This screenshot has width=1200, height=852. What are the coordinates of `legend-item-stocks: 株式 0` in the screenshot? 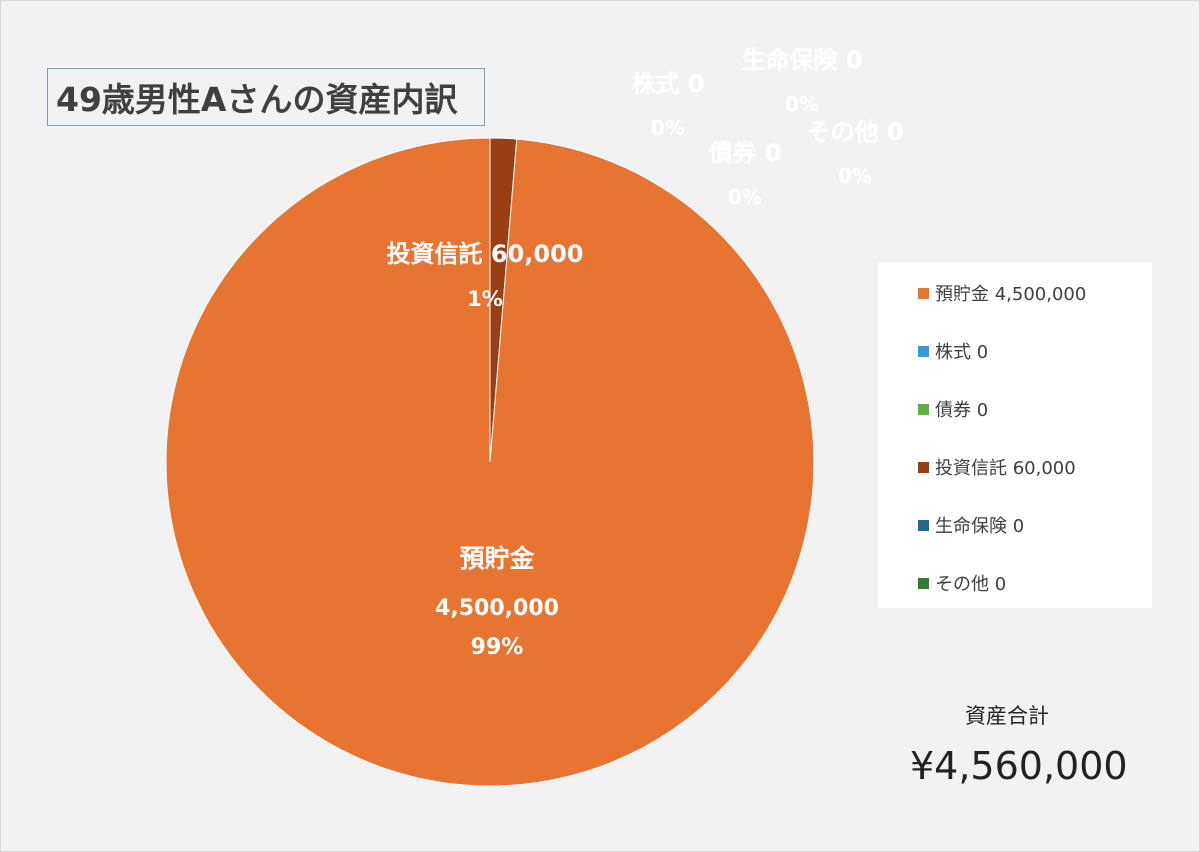 It's located at (953, 351).